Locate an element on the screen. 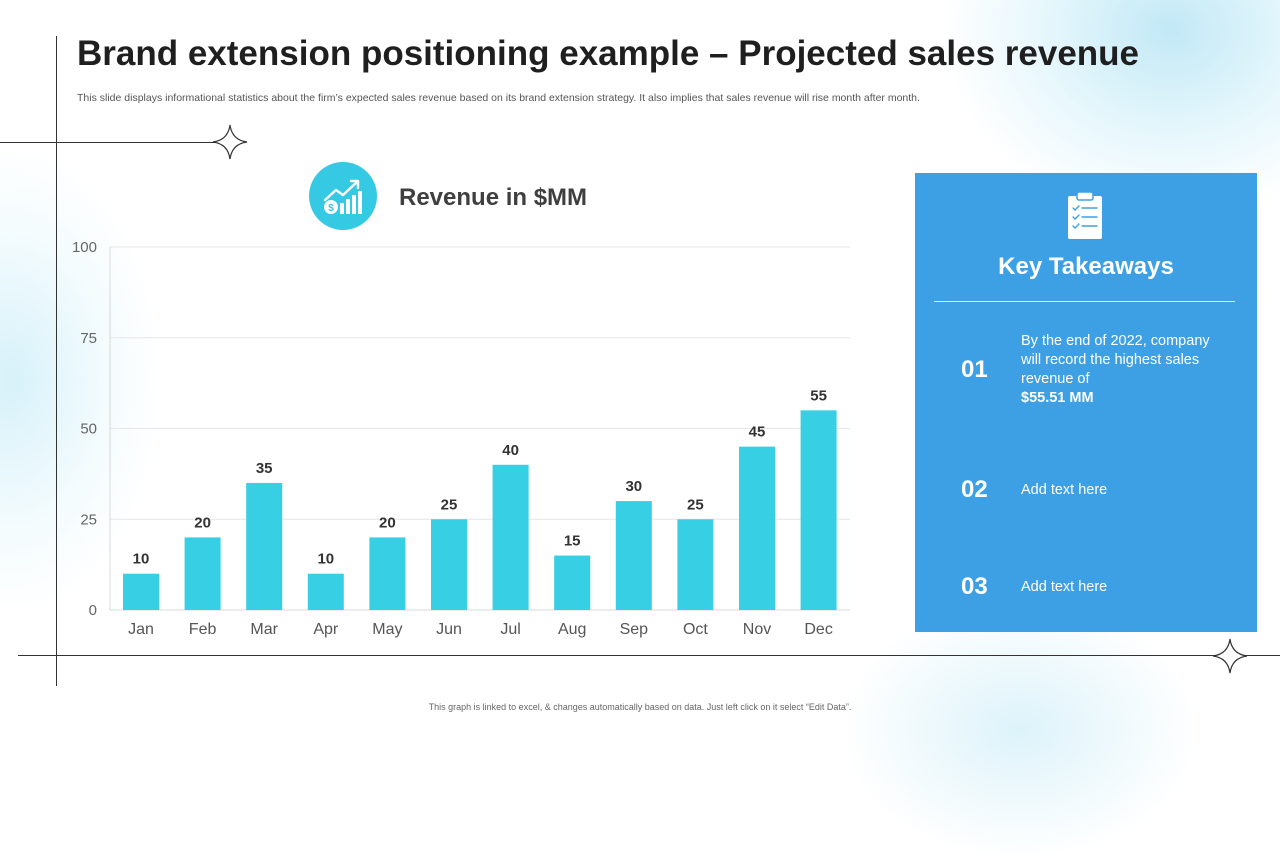 The image size is (1280, 860). bar-value-label: 35 is located at coordinates (264, 468).